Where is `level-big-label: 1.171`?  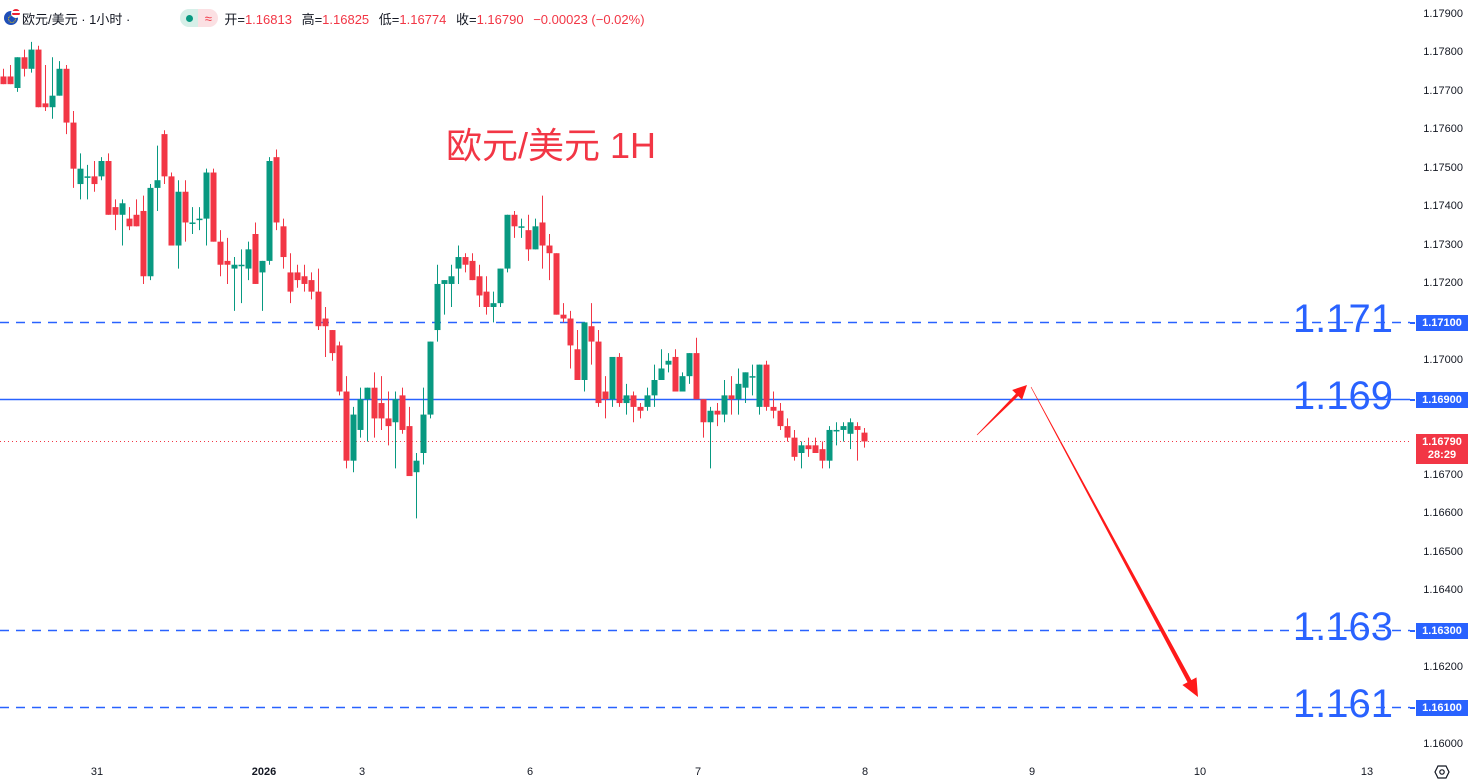
level-big-label: 1.171 is located at coordinates (1342, 318).